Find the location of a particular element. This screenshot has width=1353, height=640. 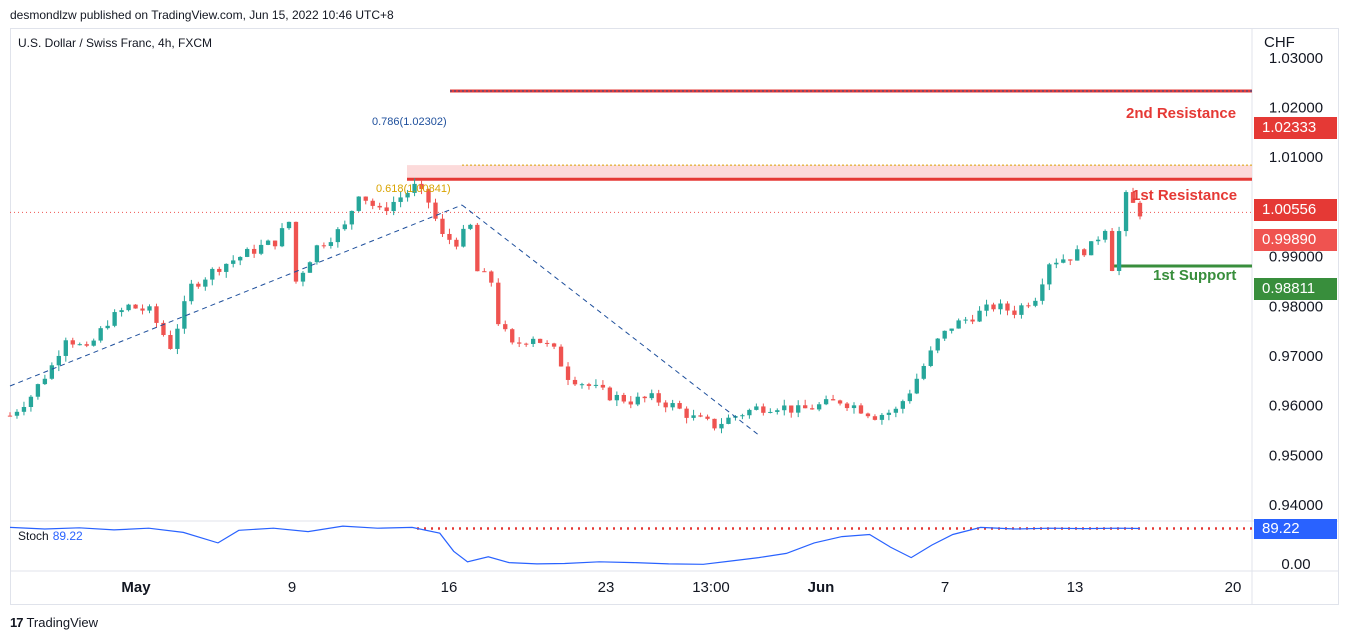

tradingview-brand: TradingView is located at coordinates (62, 622).